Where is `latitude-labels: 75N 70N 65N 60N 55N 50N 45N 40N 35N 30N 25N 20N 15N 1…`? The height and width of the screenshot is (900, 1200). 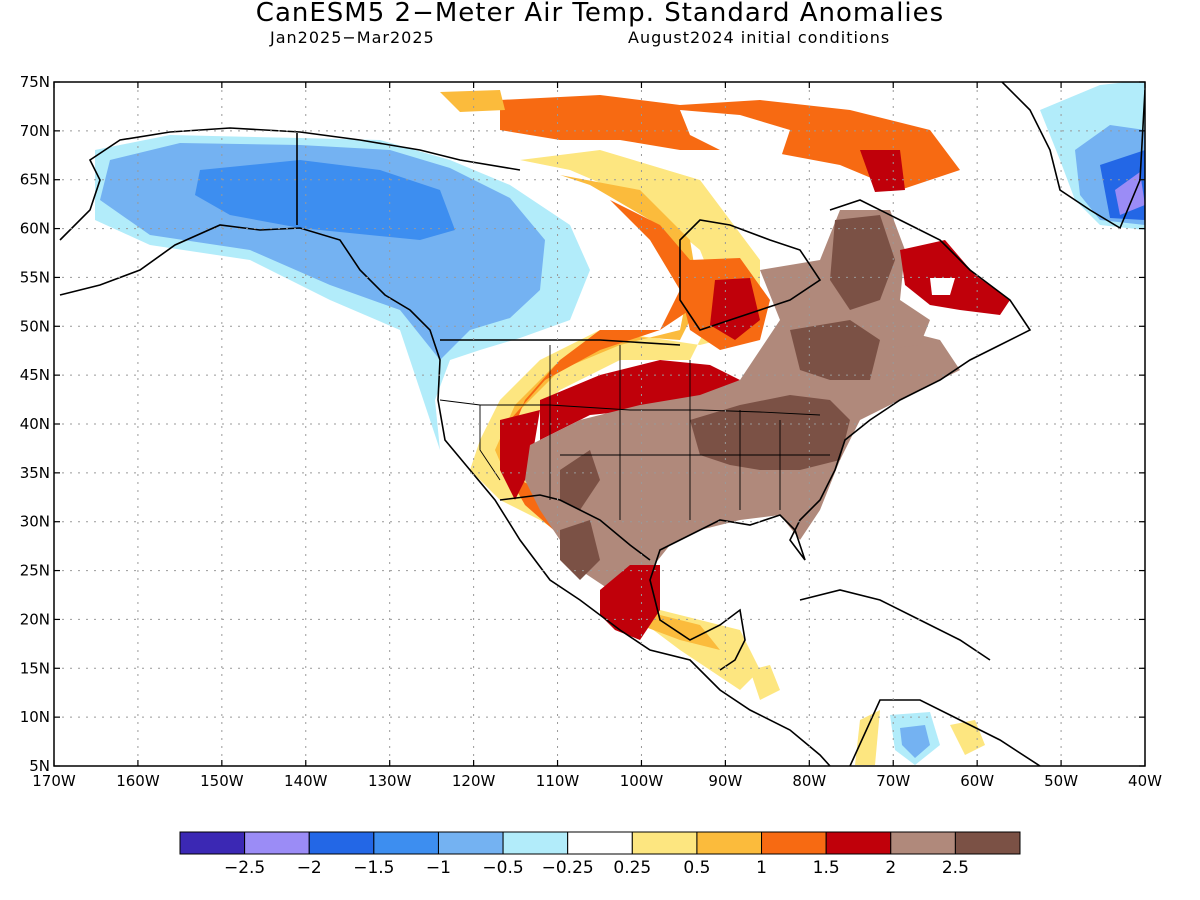 latitude-labels: 75N 70N 65N 60N 55N 50N 45N 40N 35N 30N 25N 20N 15N 1… is located at coordinates (35, 424).